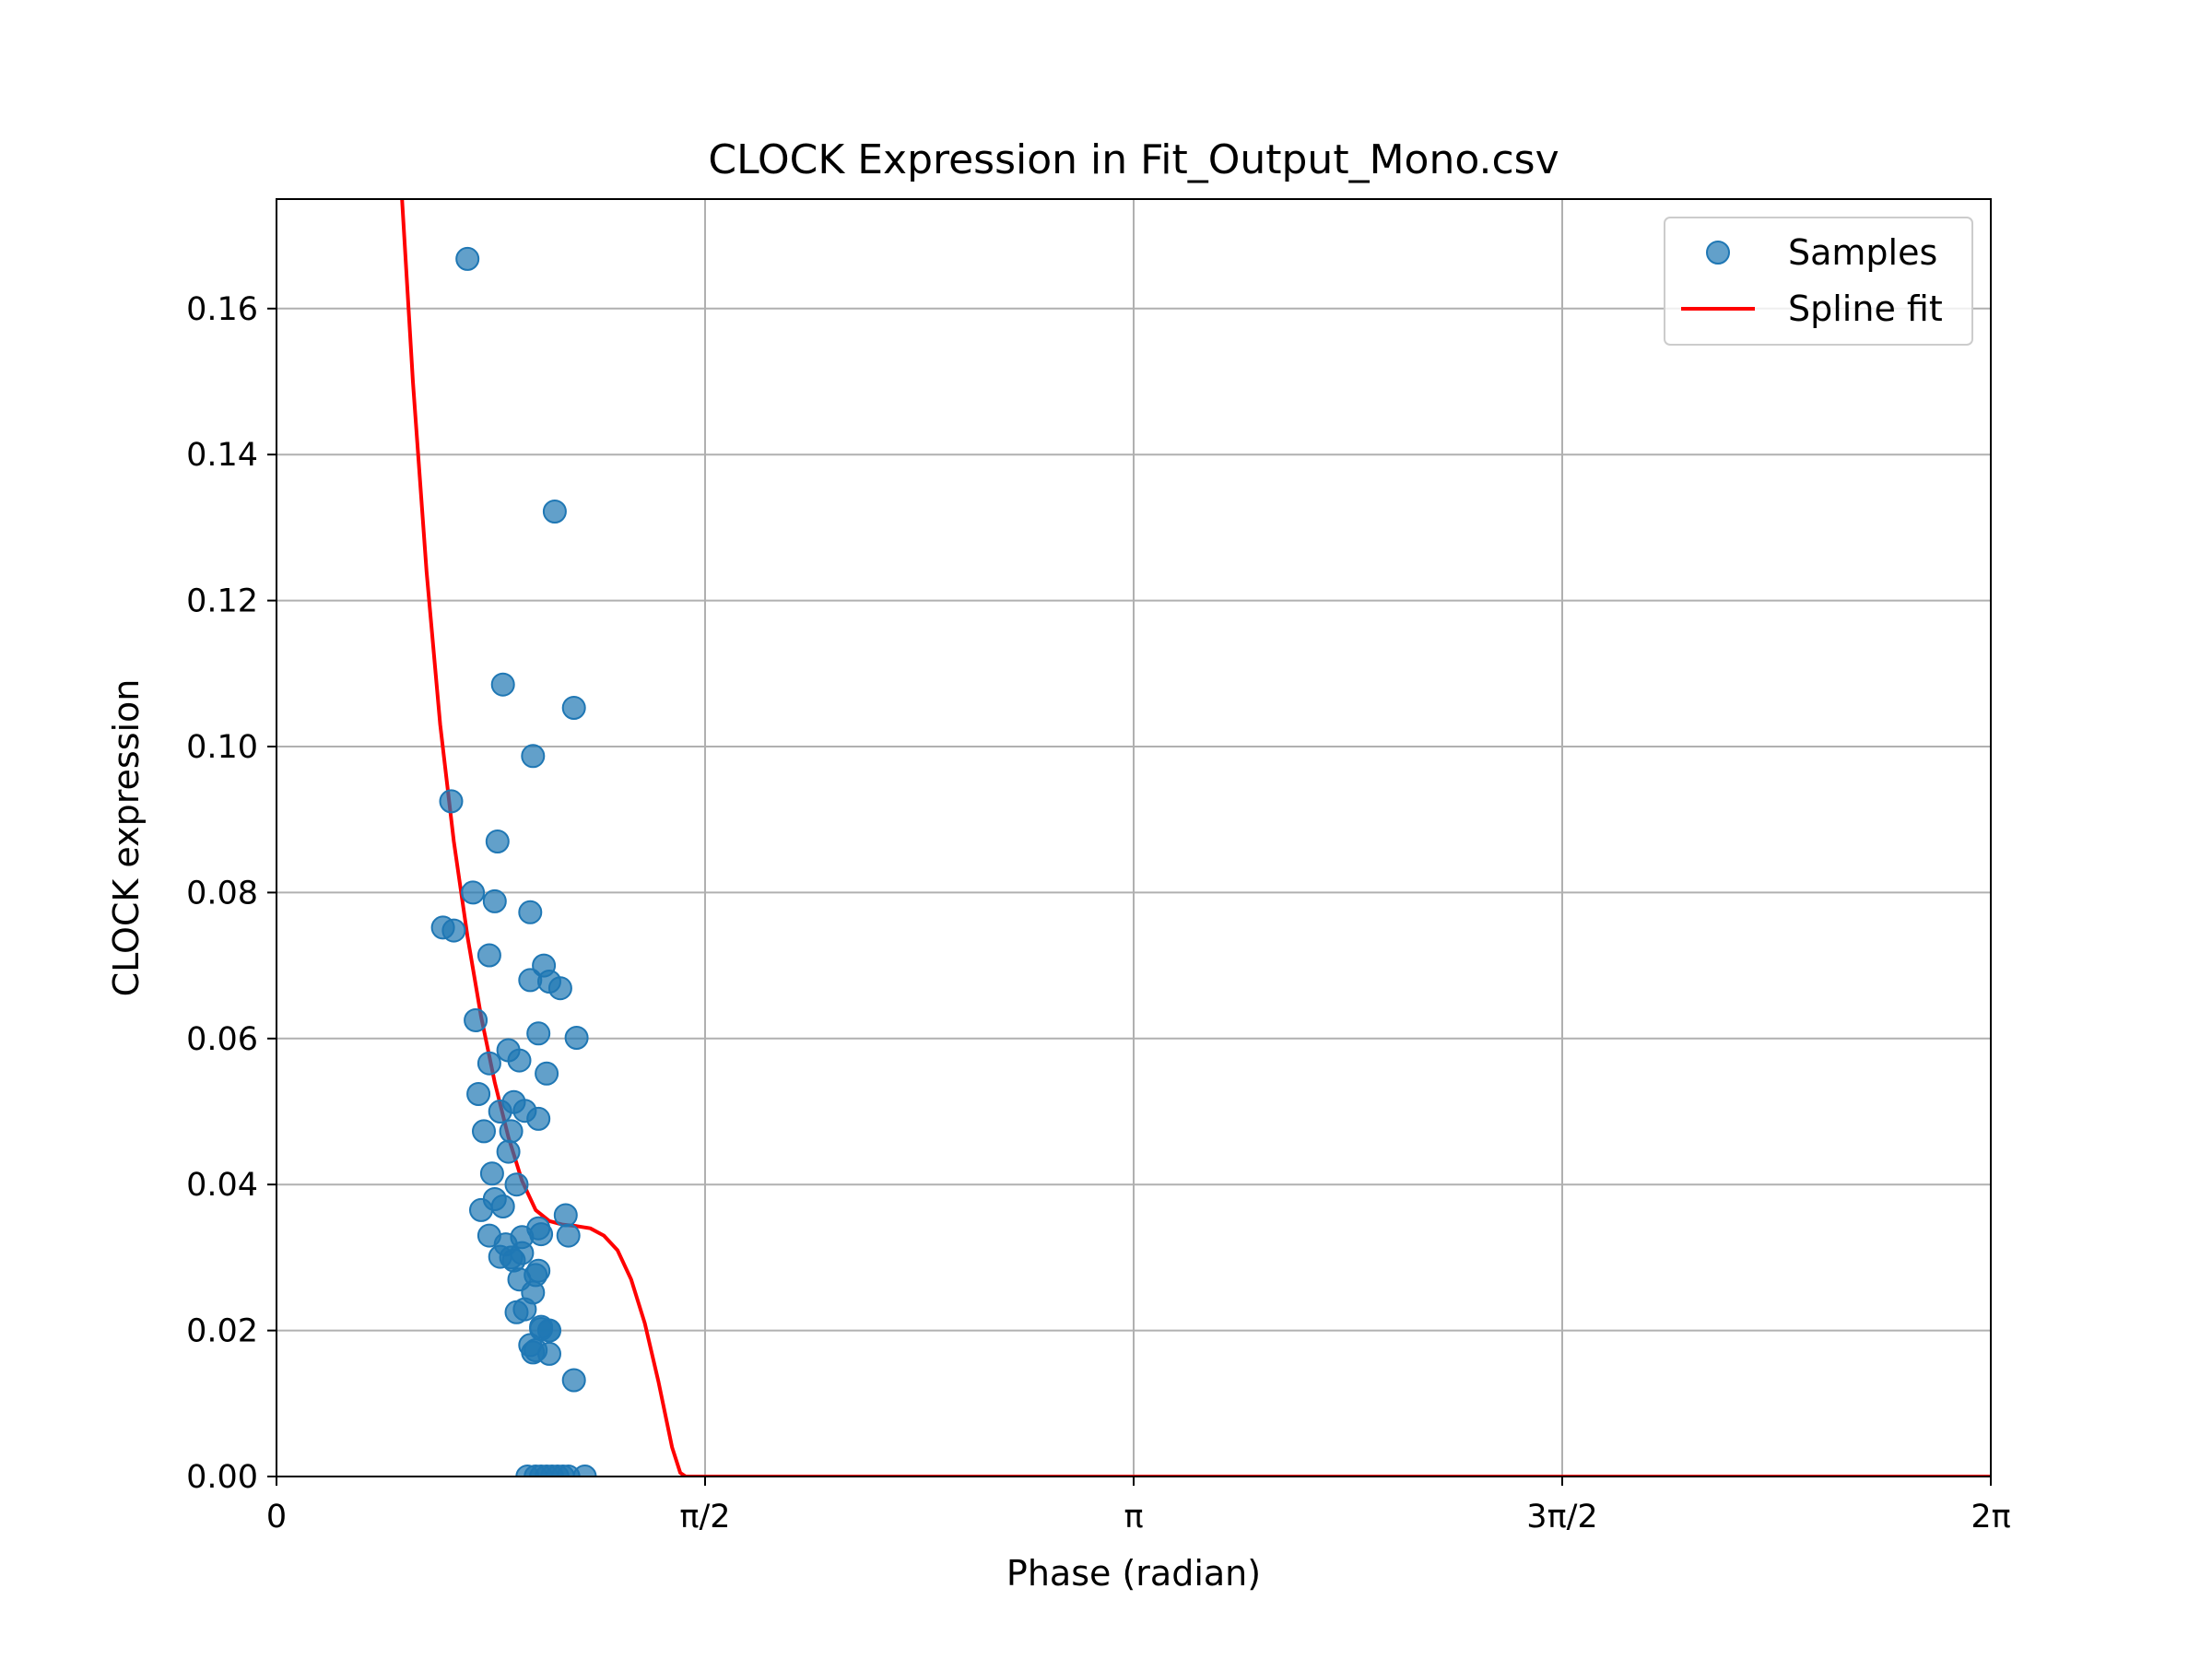 The width and height of the screenshot is (2212, 1659). I want to click on x-tick-label-3: 3π/2, so click(1561, 1517).